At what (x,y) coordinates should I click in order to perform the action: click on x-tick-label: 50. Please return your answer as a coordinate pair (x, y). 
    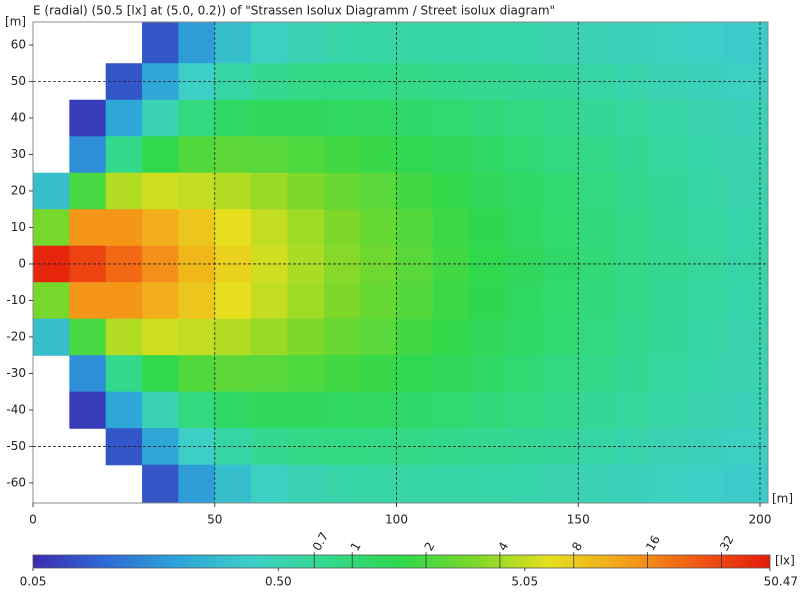
    Looking at the image, I should click on (214, 520).